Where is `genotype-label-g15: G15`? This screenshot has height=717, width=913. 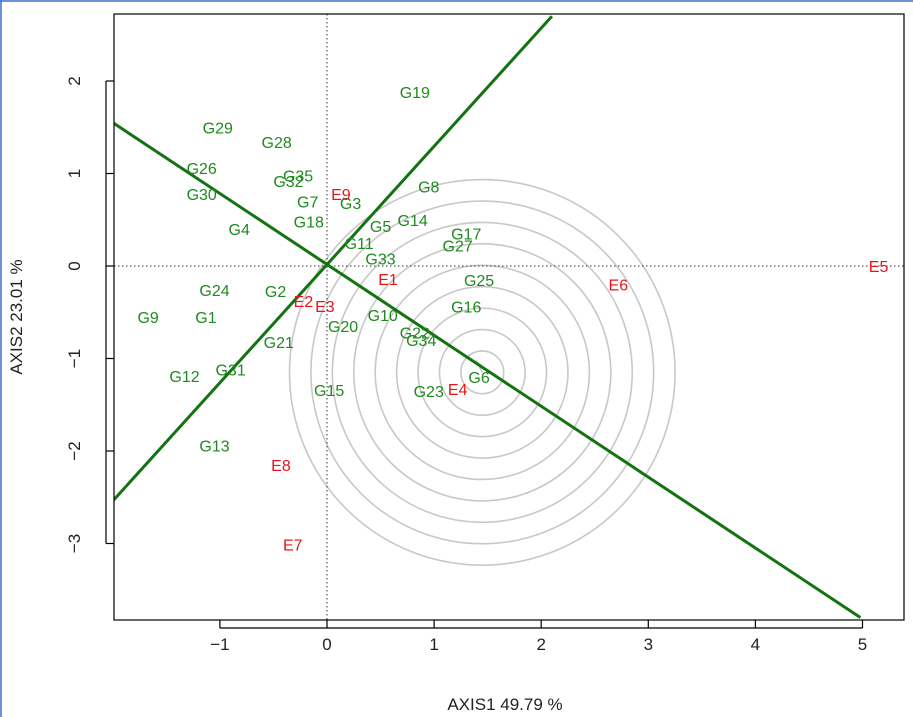
genotype-label-g15: G15 is located at coordinates (329, 391).